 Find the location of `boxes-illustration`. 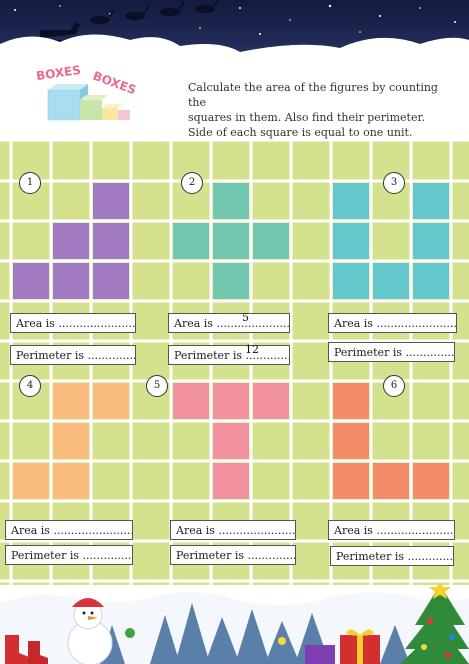

boxes-illustration is located at coordinates (88, 102).